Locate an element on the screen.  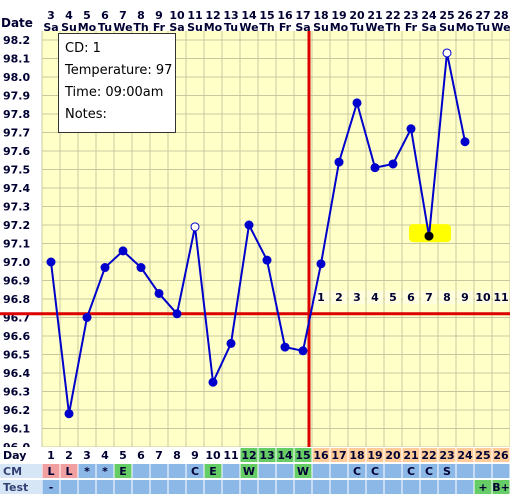
date-label: 4 is located at coordinates (69, 15).